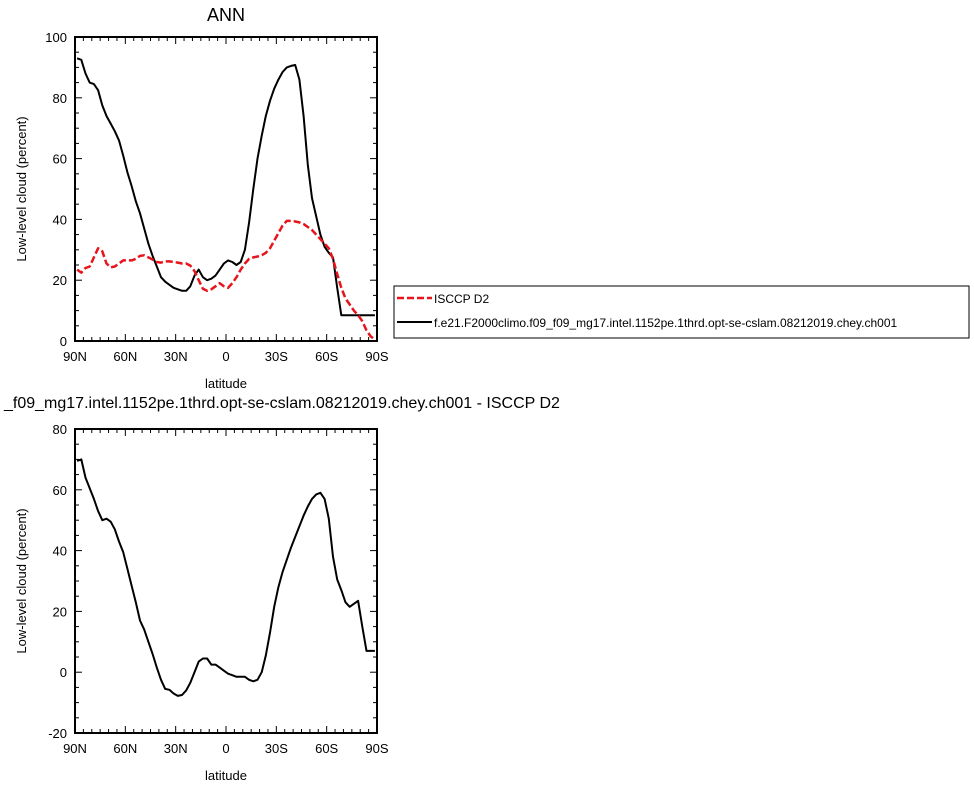 This screenshot has height=787, width=974. Describe the element at coordinates (125, 748) in the screenshot. I see `chart2-xtick-label: 60N` at that location.